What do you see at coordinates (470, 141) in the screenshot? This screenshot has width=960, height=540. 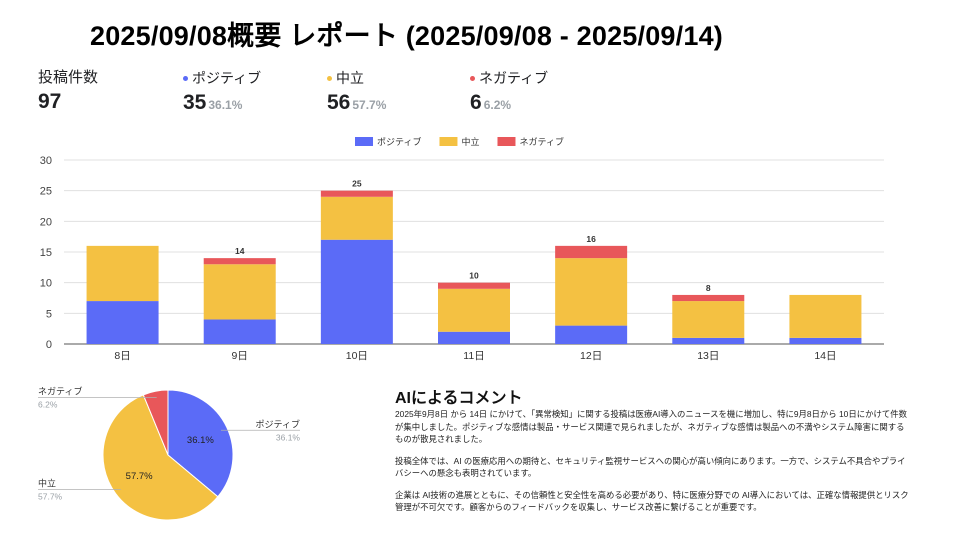 I see `legend-label: 中立` at bounding box center [470, 141].